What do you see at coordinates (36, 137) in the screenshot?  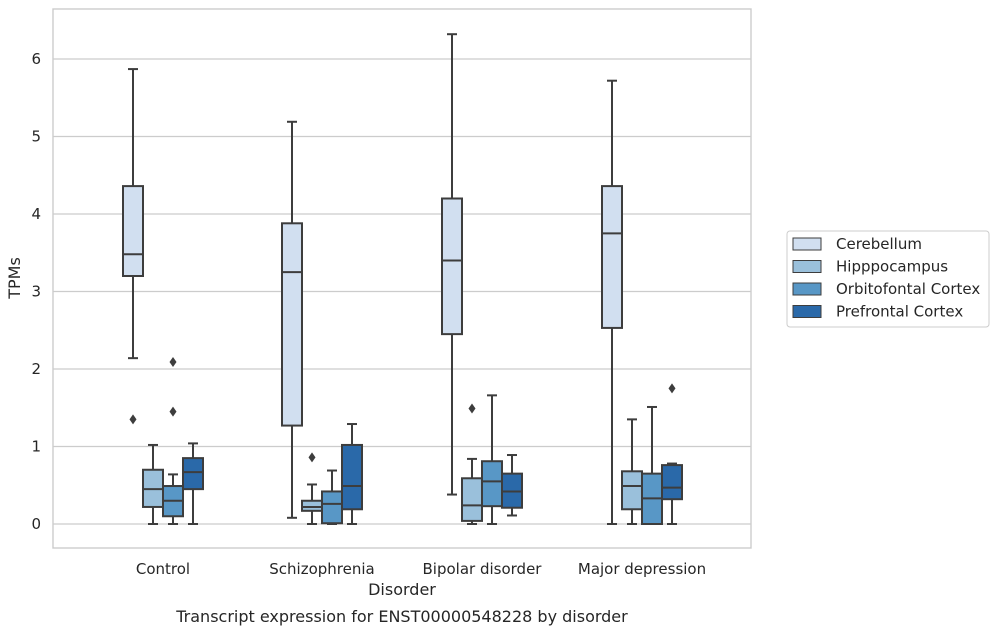 I see `y-tick-label: 5` at bounding box center [36, 137].